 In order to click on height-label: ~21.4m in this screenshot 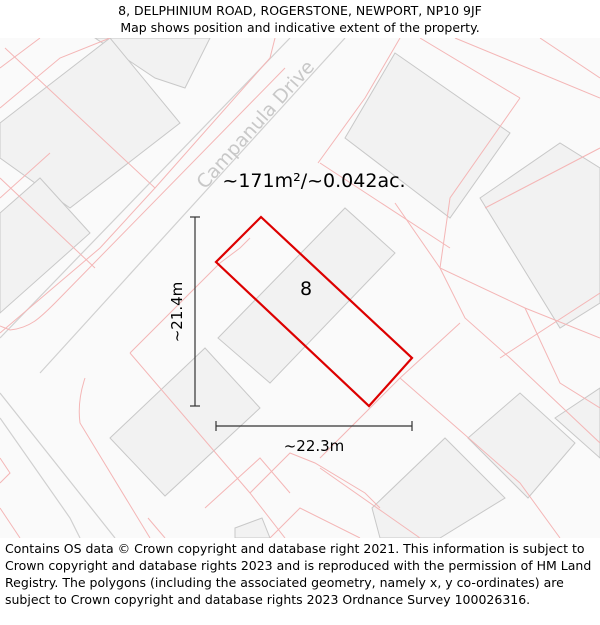, I will do `click(177, 312)`.